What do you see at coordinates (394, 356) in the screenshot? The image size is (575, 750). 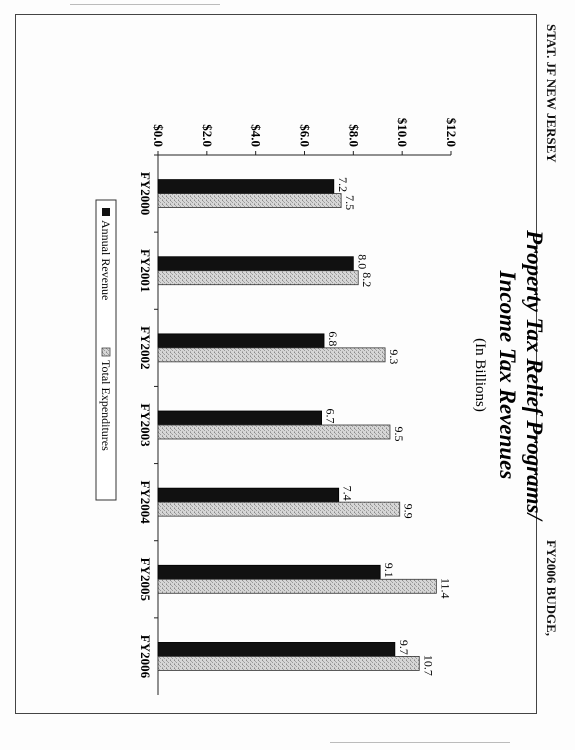 I see `value-label: 9.3` at bounding box center [394, 356].